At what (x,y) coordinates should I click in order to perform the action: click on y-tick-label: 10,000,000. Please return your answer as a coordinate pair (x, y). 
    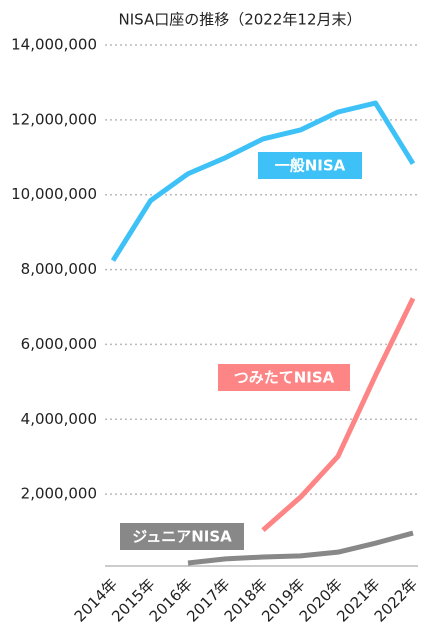
    Looking at the image, I should click on (54, 194).